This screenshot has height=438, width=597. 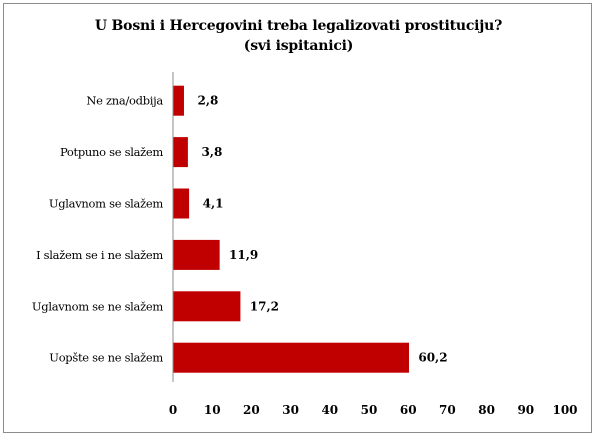 What do you see at coordinates (106, 204) in the screenshot?
I see `category-label: Uglavnom se slažem` at bounding box center [106, 204].